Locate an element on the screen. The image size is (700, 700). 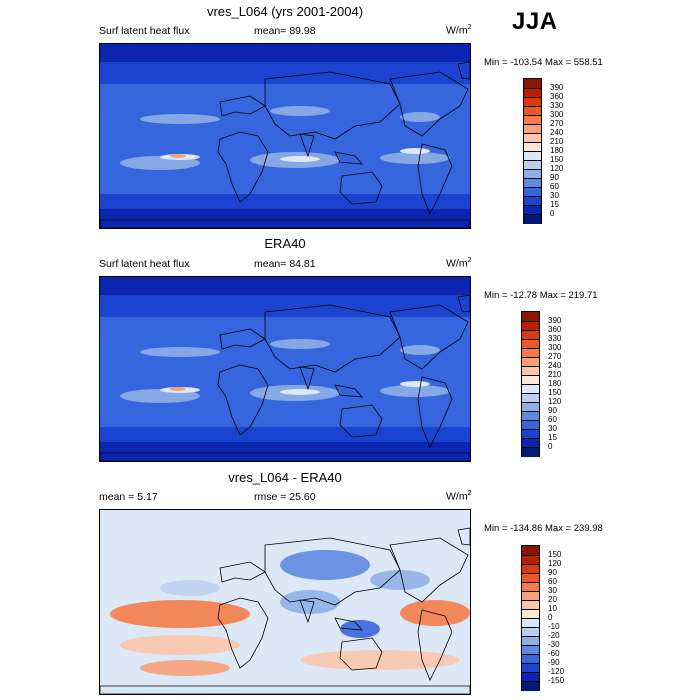
panel-2-title: ERA40 is located at coordinates (285, 243).